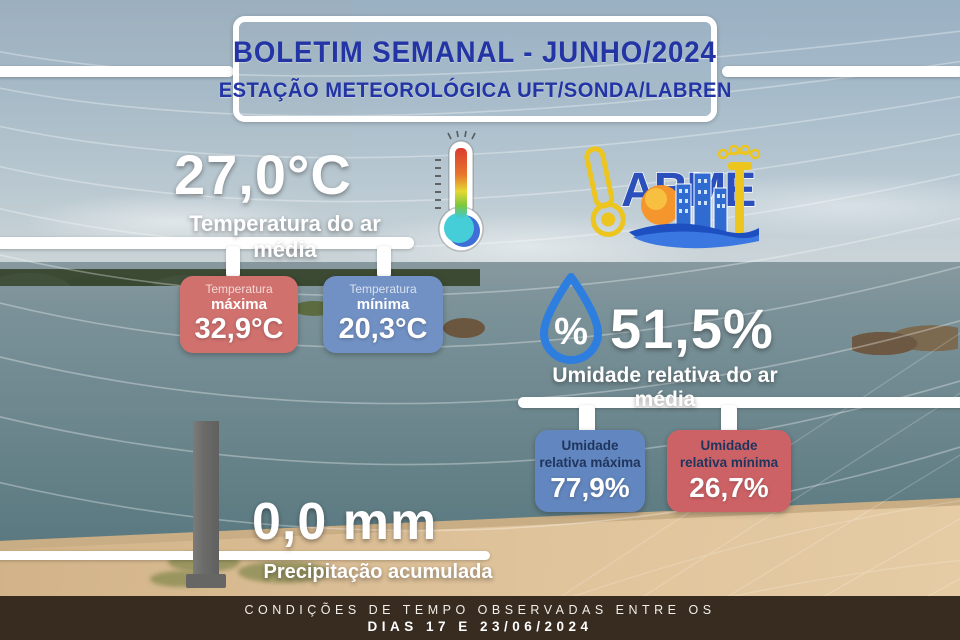 This screenshot has height=640, width=960. Describe the element at coordinates (475, 52) in the screenshot. I see `bulletin-title: BOLETIM SEMANAL - JUNHO/2024` at that location.